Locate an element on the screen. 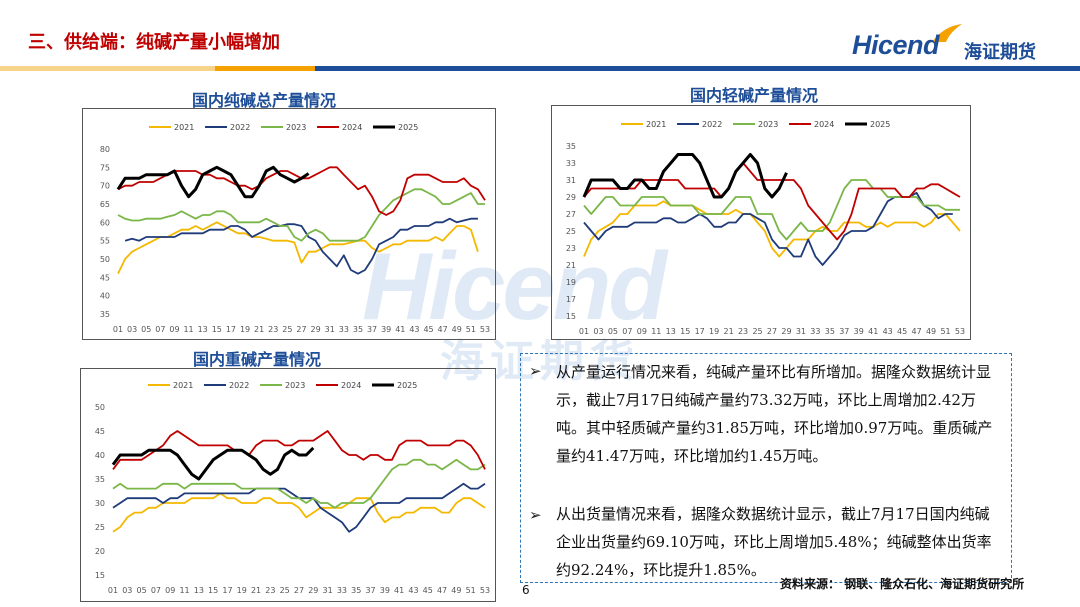 Image resolution: width=1080 pixels, height=607 pixels. y-tick-label: 23 is located at coordinates (571, 248).